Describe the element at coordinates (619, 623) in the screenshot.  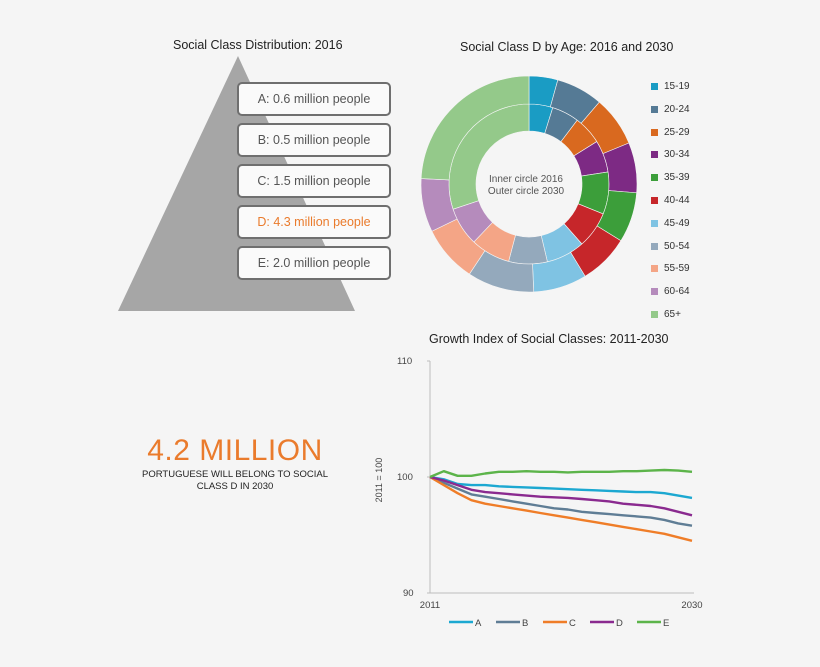
I see `line-legend-label-D: D` at that location.